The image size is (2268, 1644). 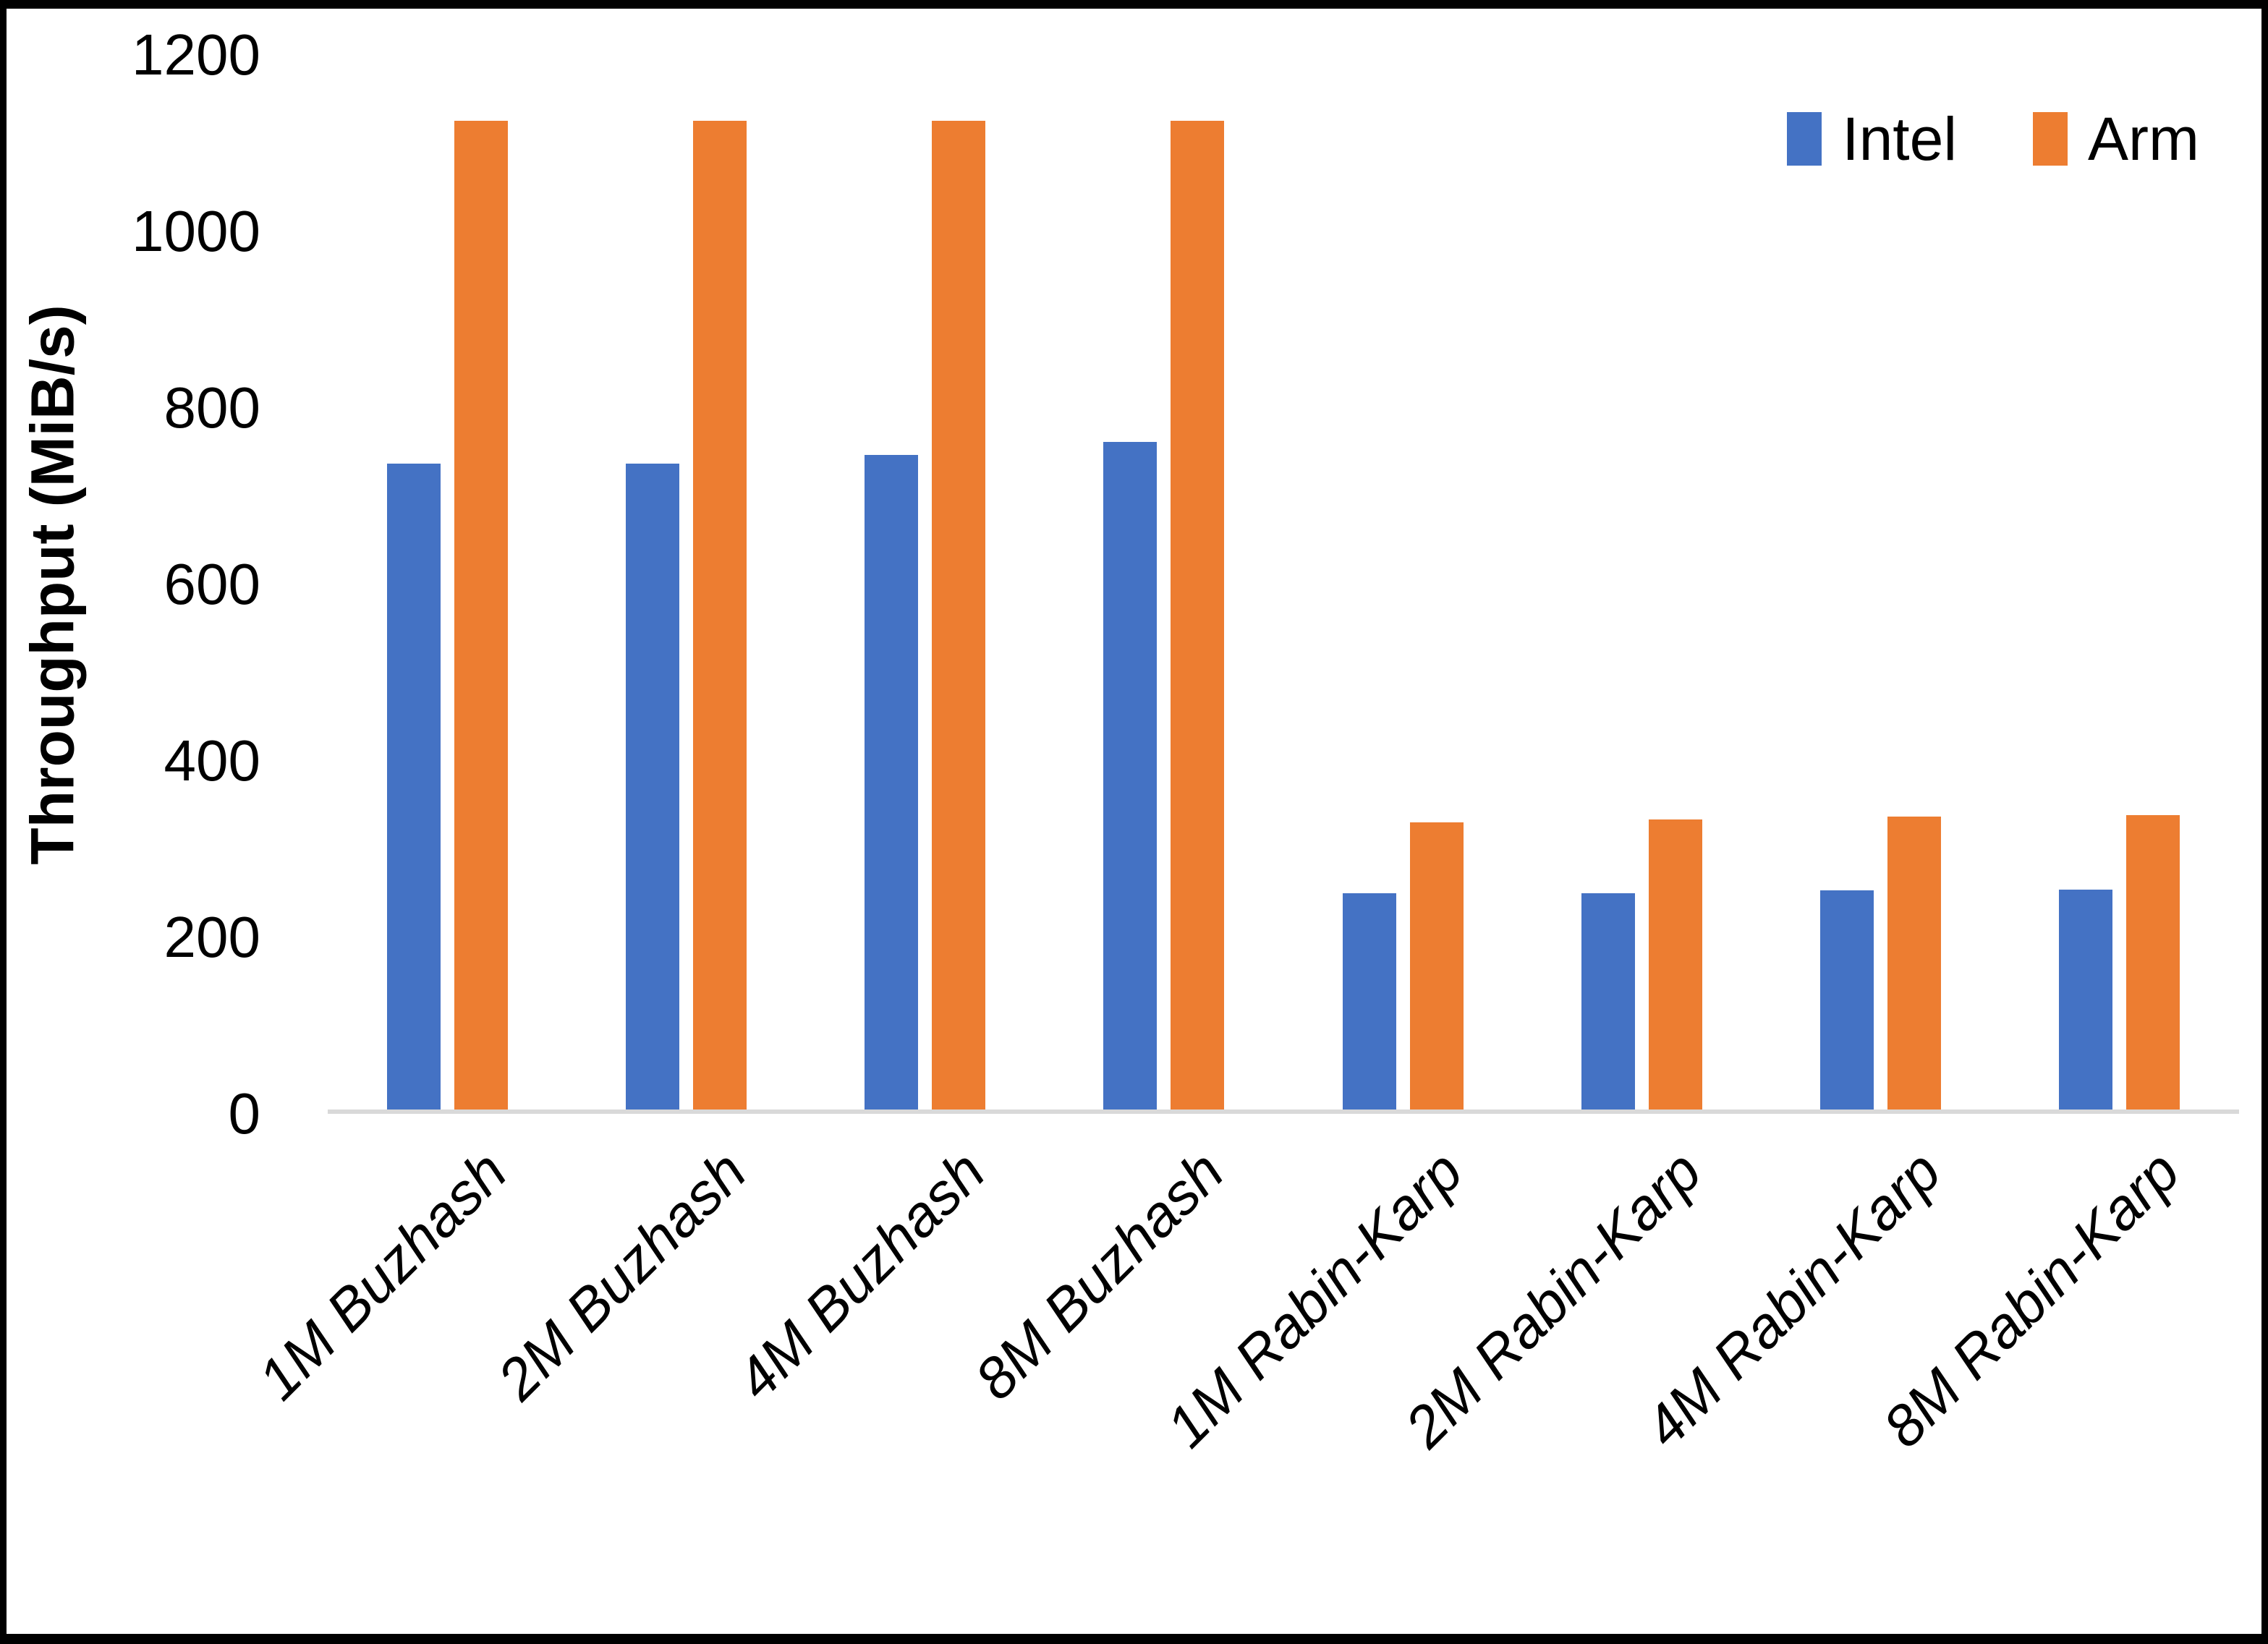 I want to click on y-tick-label: 1000, so click(x=196, y=231).